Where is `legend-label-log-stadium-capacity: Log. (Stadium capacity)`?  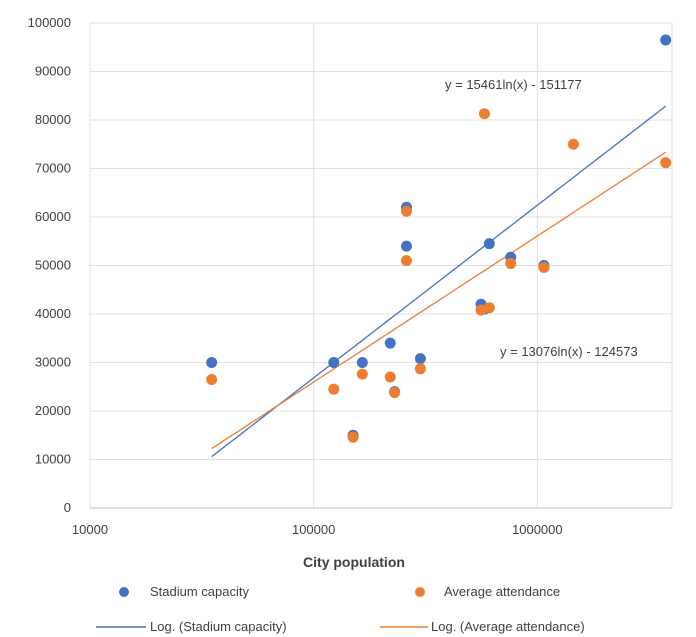 legend-label-log-stadium-capacity: Log. (Stadium capacity) is located at coordinates (218, 626).